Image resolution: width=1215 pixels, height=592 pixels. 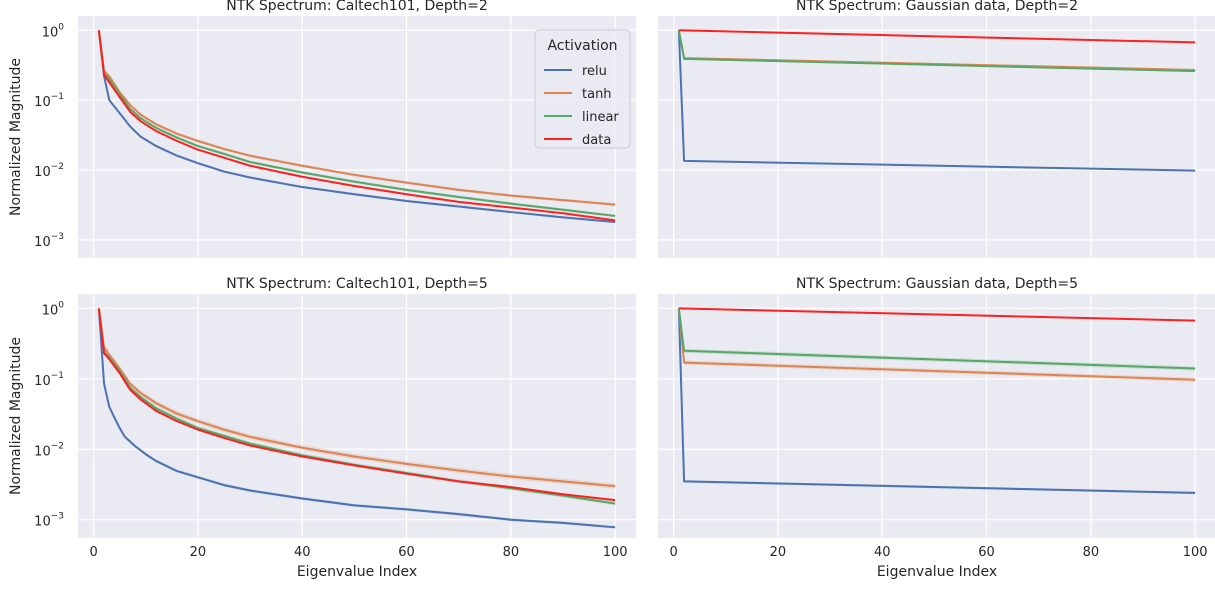 What do you see at coordinates (356, 284) in the screenshot?
I see `subplot-title: NTK Spectrum: Caltech101, Depth=5` at bounding box center [356, 284].